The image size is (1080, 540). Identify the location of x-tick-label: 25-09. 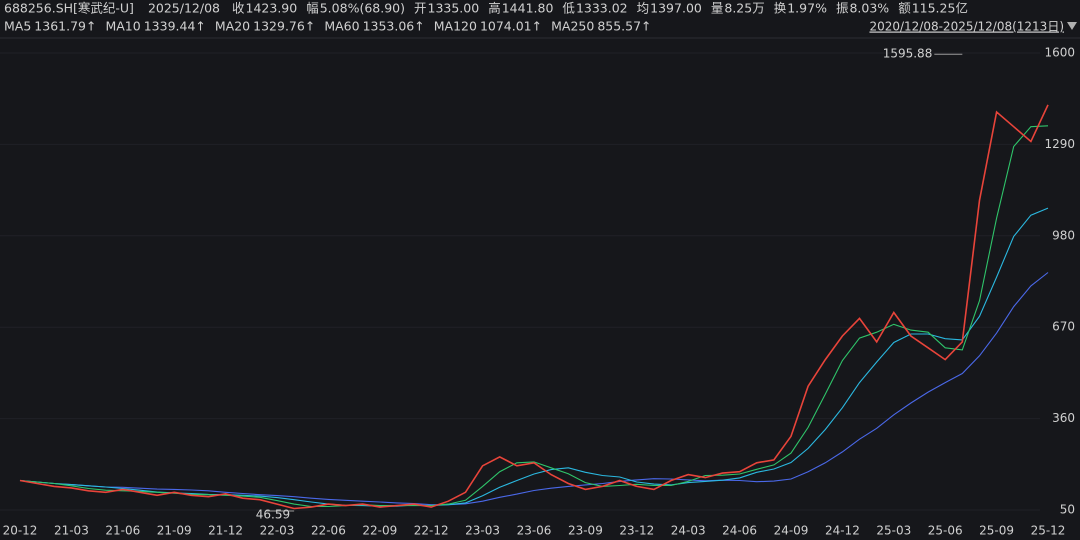
(996, 531).